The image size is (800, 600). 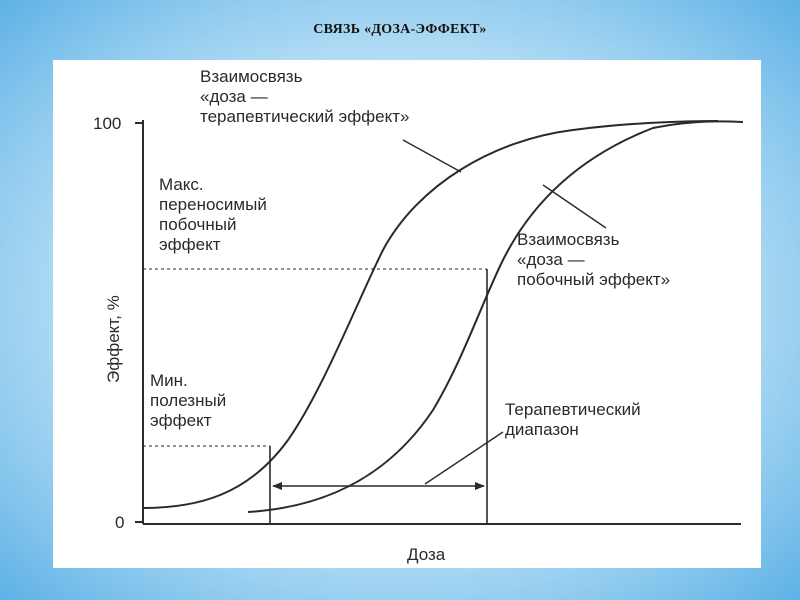 What do you see at coordinates (400, 29) in the screenshot?
I see `slide-title: СВЯЗЬ «ДОЗА-ЭФФЕКТ»` at bounding box center [400, 29].